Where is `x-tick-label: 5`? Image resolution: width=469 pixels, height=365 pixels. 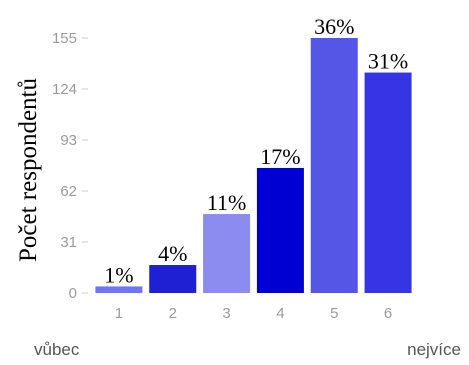 x-tick-label: 5 is located at coordinates (334, 313).